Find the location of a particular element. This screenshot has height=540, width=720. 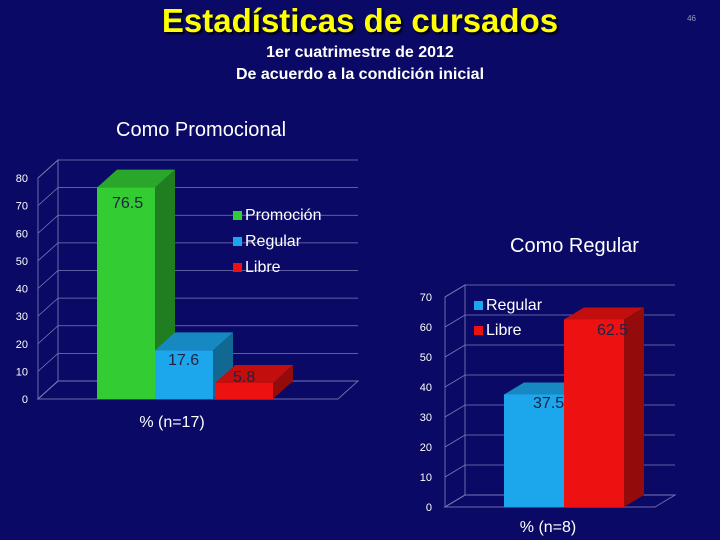

chart-2-y-tick-label: 70 is located at coordinates (426, 298).